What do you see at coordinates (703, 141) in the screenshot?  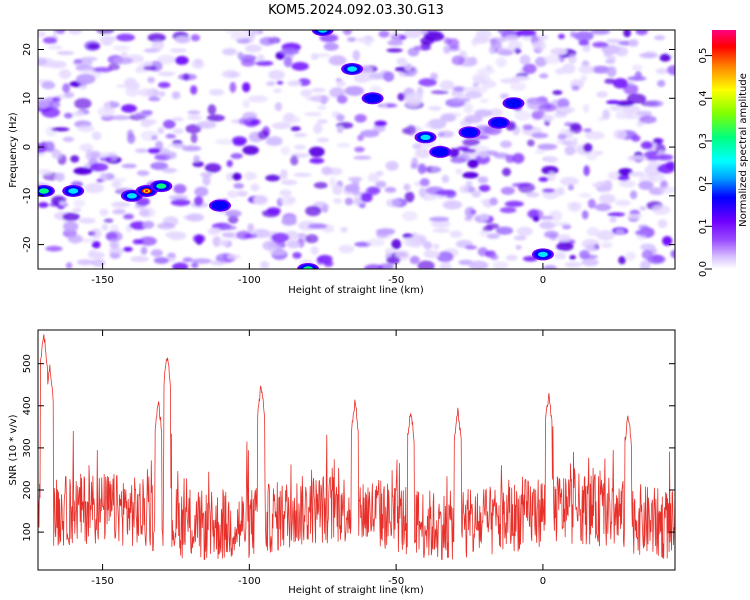 I see `colorbar-tick-label: 0.3` at bounding box center [703, 141].